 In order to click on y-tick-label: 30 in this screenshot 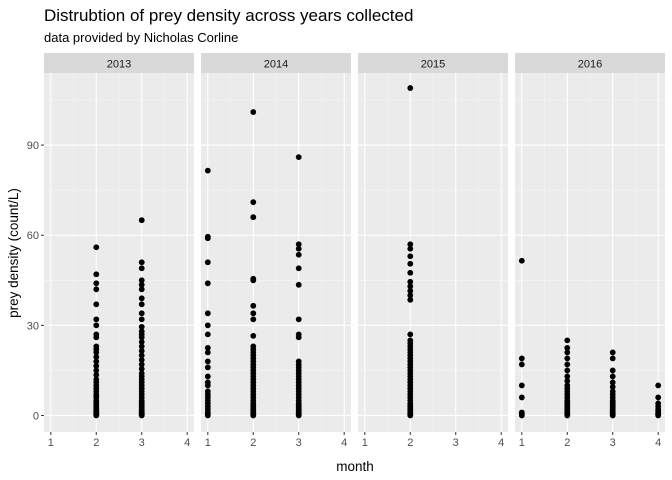, I will do `click(33, 326)`.